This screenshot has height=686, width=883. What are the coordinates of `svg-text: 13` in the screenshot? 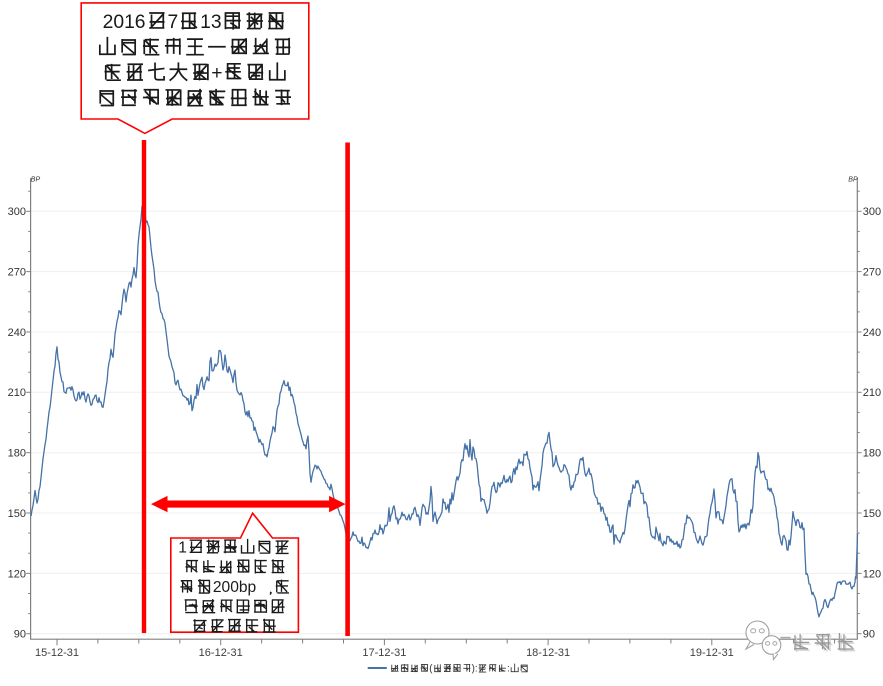 It's located at (210, 22).